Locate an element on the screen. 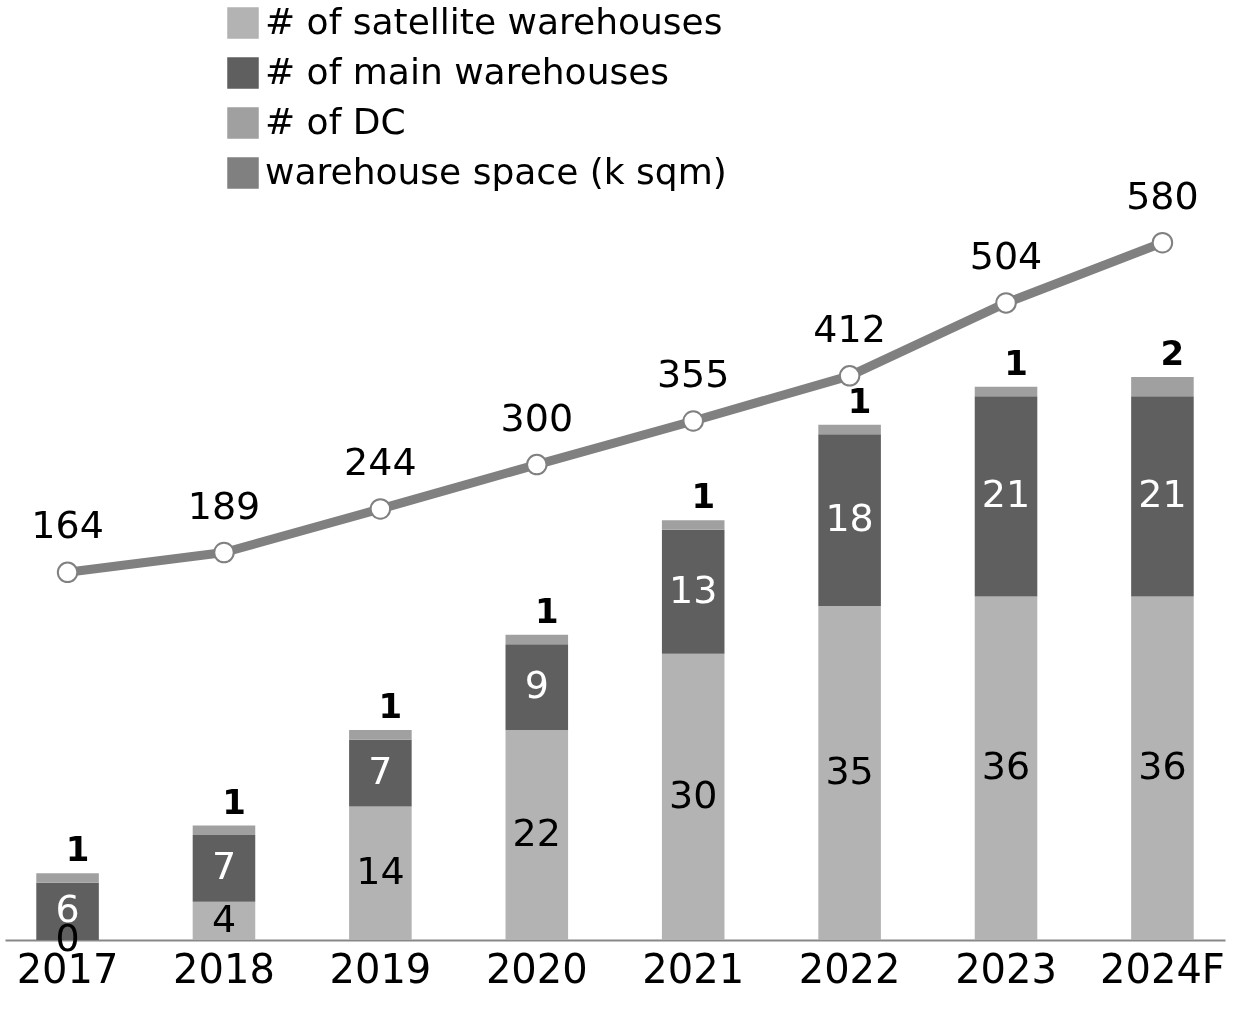 The image size is (1245, 1010). data-label: 22 is located at coordinates (536, 833).